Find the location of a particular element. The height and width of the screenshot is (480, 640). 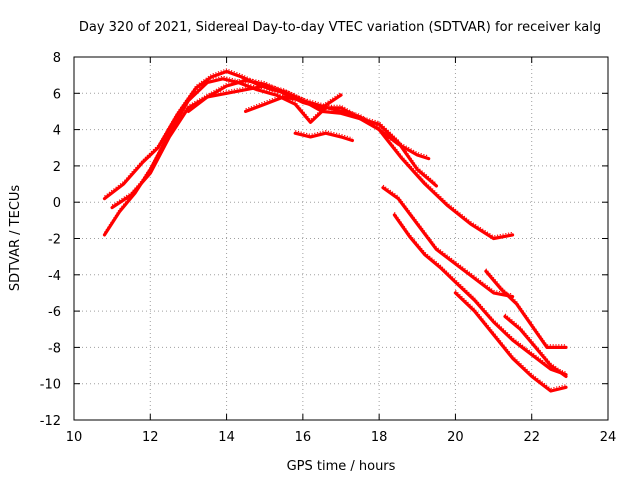

y-tick-label: -10 is located at coordinates (50, 385).